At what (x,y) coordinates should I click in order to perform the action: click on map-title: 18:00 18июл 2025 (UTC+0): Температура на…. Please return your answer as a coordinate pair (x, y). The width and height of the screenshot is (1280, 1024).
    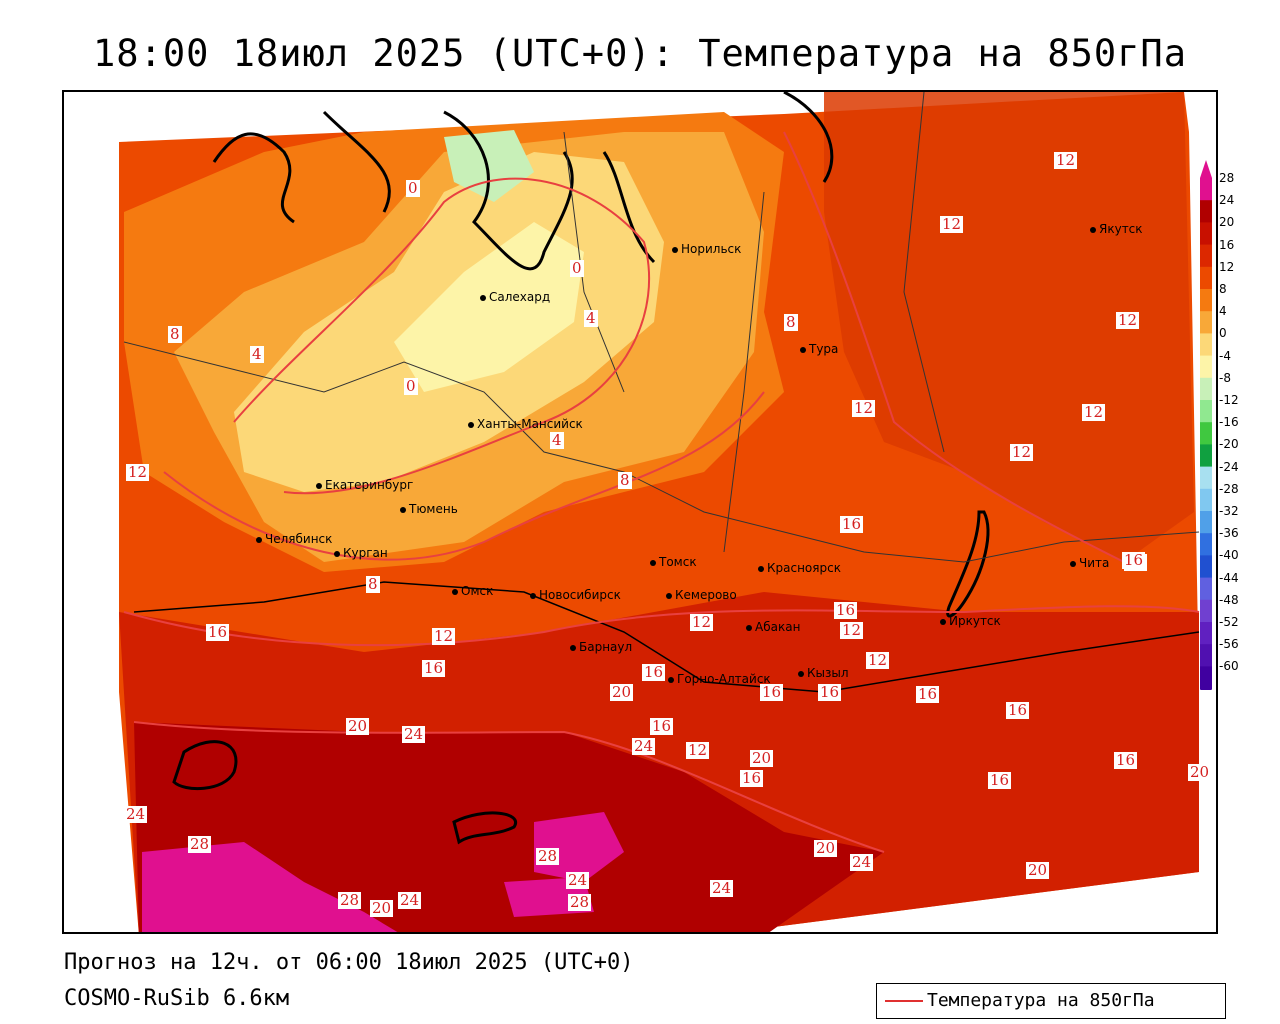
    Looking at the image, I should click on (640, 53).